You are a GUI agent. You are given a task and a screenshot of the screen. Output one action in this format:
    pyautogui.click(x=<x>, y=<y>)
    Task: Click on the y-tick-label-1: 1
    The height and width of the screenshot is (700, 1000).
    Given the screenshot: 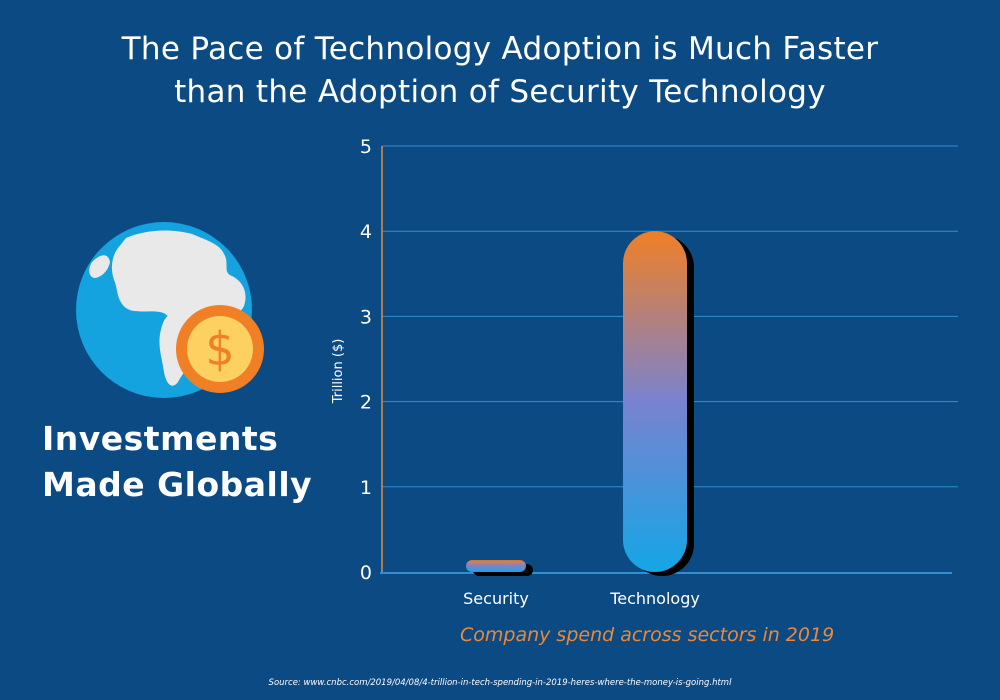 What is the action you would take?
    pyautogui.click(x=366, y=488)
    